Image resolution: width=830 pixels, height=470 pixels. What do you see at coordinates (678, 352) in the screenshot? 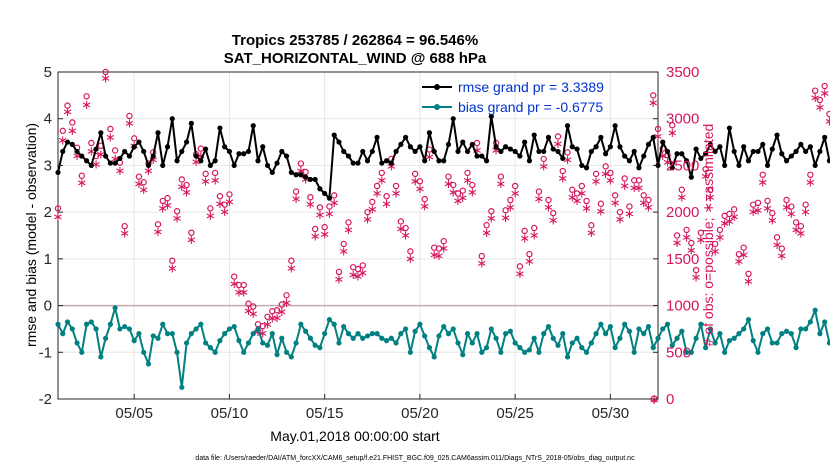
I see `right-tick-label: 500` at bounding box center [678, 352].